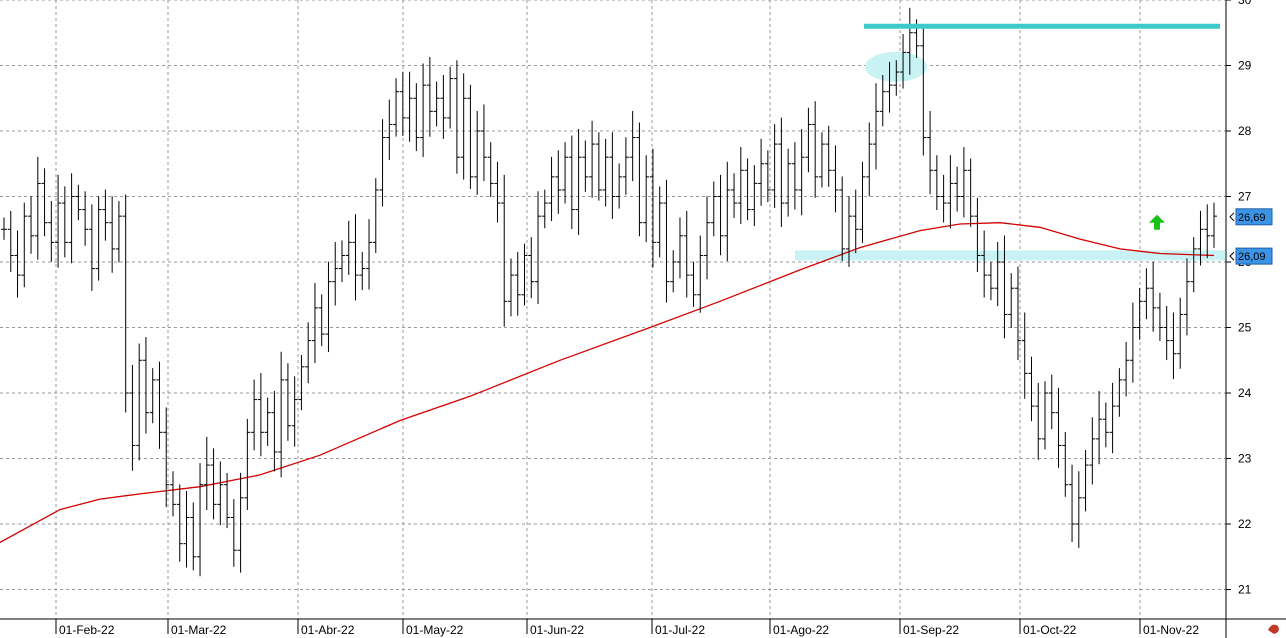  I want to click on annotations, so click(1157, 222).